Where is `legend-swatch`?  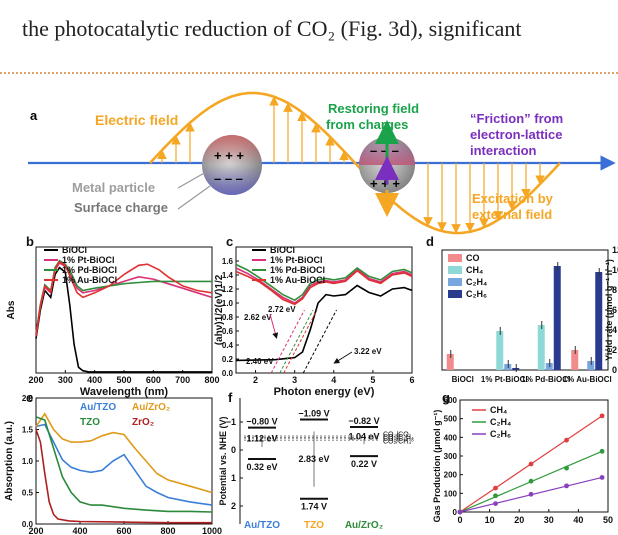
legend-swatch is located at coordinates (455, 294).